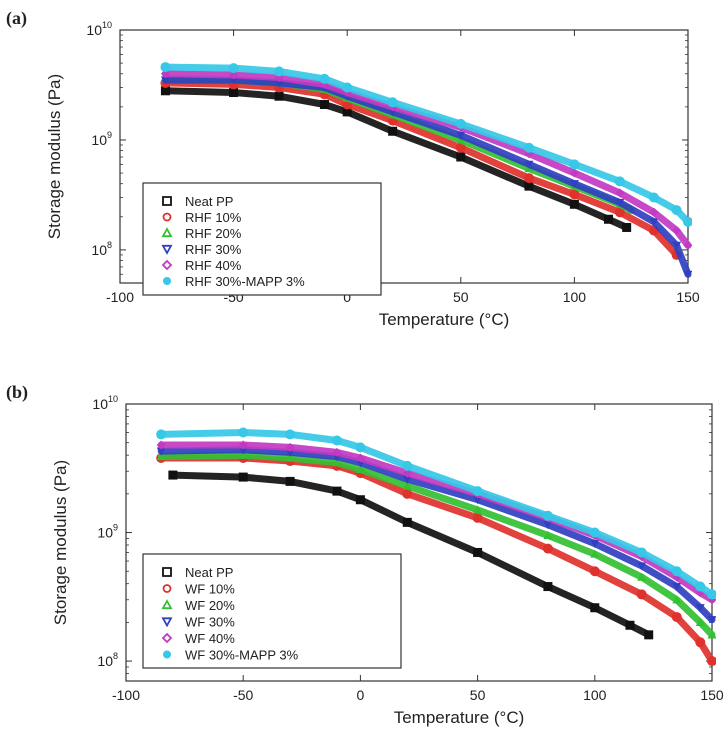 This screenshot has width=727, height=737. I want to click on x-tick-label: 100, so click(595, 695).